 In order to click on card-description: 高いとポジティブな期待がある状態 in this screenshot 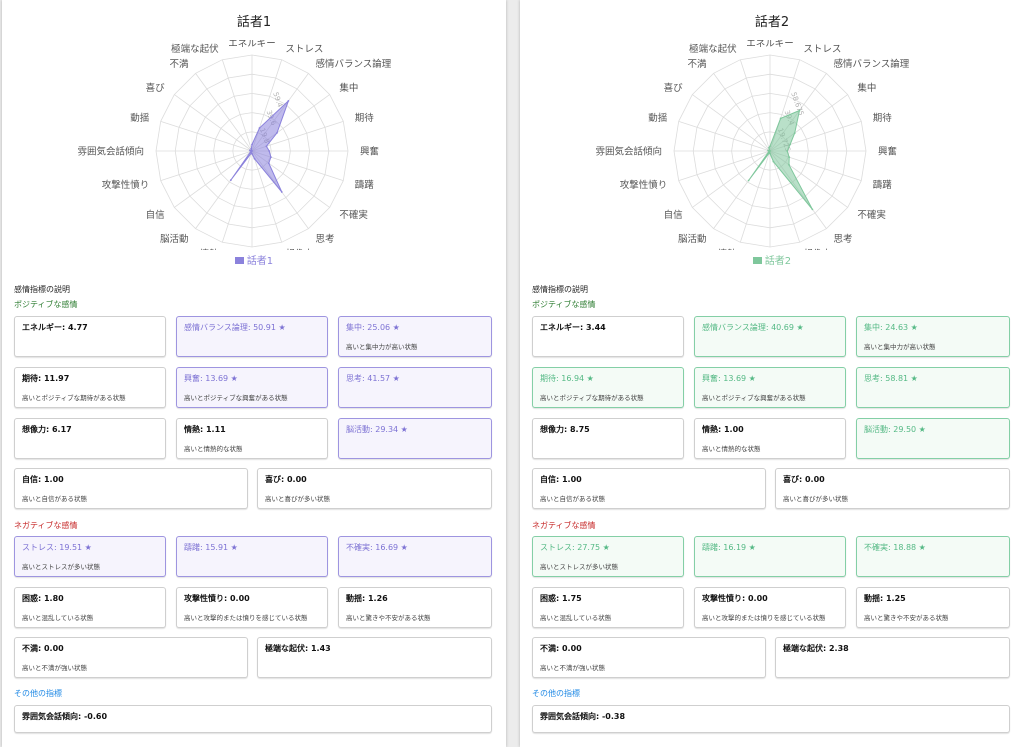, I will do `click(74, 398)`.